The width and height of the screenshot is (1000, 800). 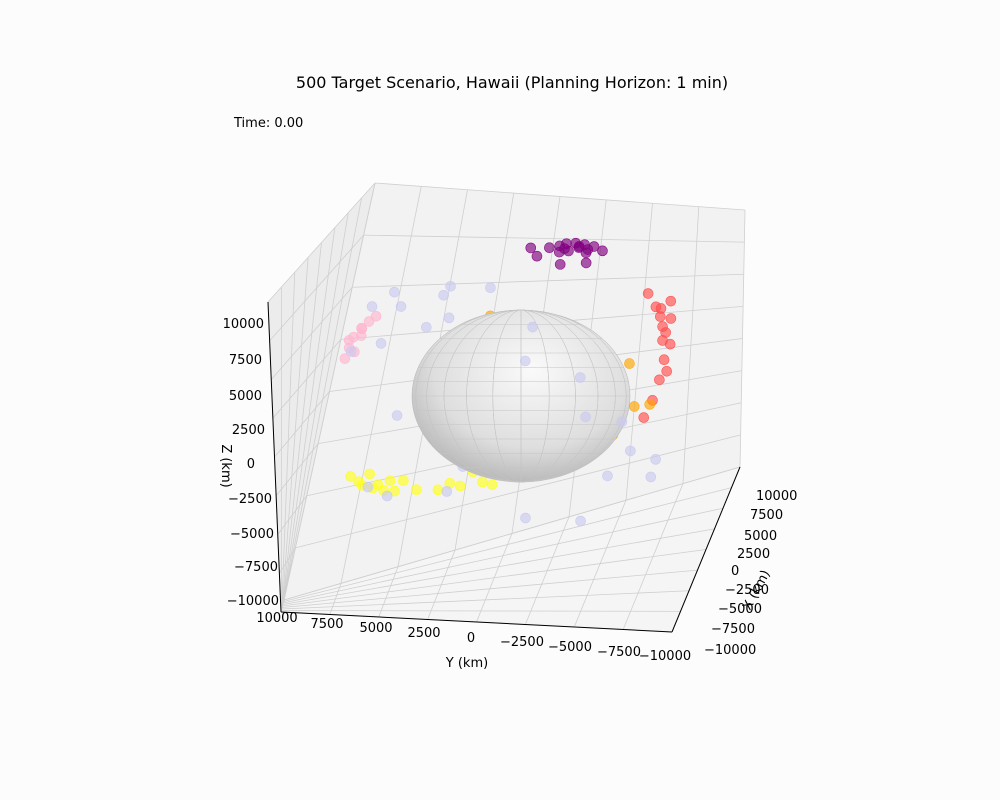 What do you see at coordinates (522, 642) in the screenshot?
I see `y-tick-label: −2500` at bounding box center [522, 642].